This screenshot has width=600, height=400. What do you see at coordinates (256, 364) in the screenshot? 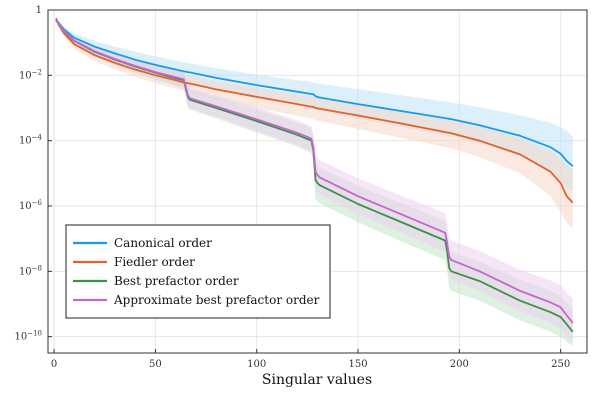
I see `x-tick-label: 100` at bounding box center [256, 364].